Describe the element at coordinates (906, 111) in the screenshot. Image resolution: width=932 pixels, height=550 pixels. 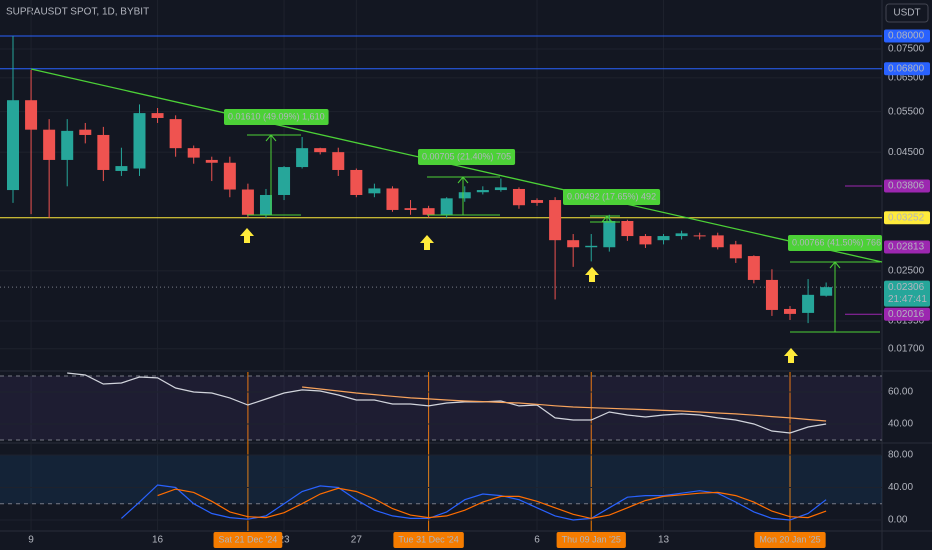
I see `y-tick-label: 0.05500` at that location.